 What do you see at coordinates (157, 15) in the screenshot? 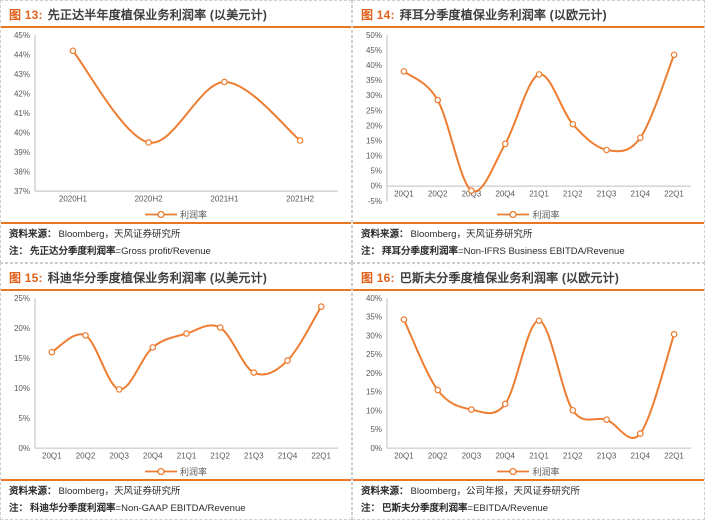
I see `figure-title-text: 先正达半年度植保业务利润率 (以美元计)` at bounding box center [157, 15].